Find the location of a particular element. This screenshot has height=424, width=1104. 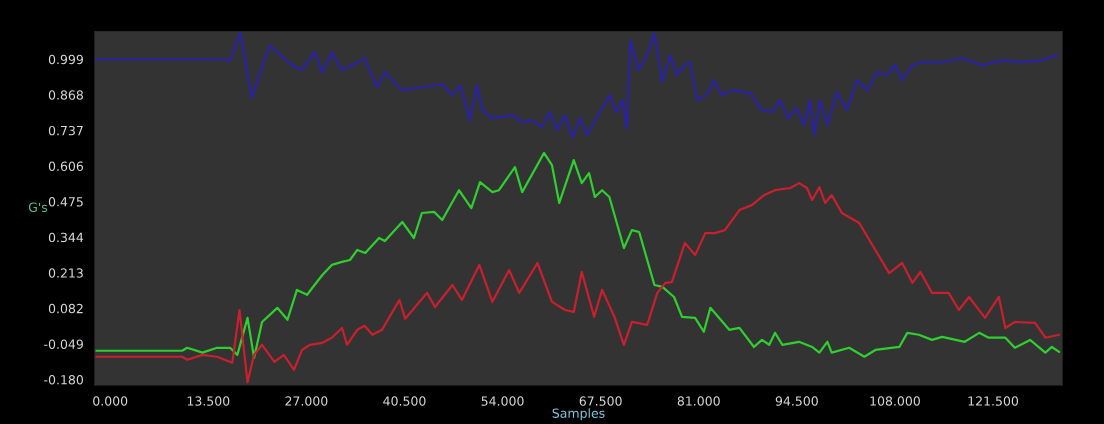

x-tick-label: 81.000 is located at coordinates (698, 401).